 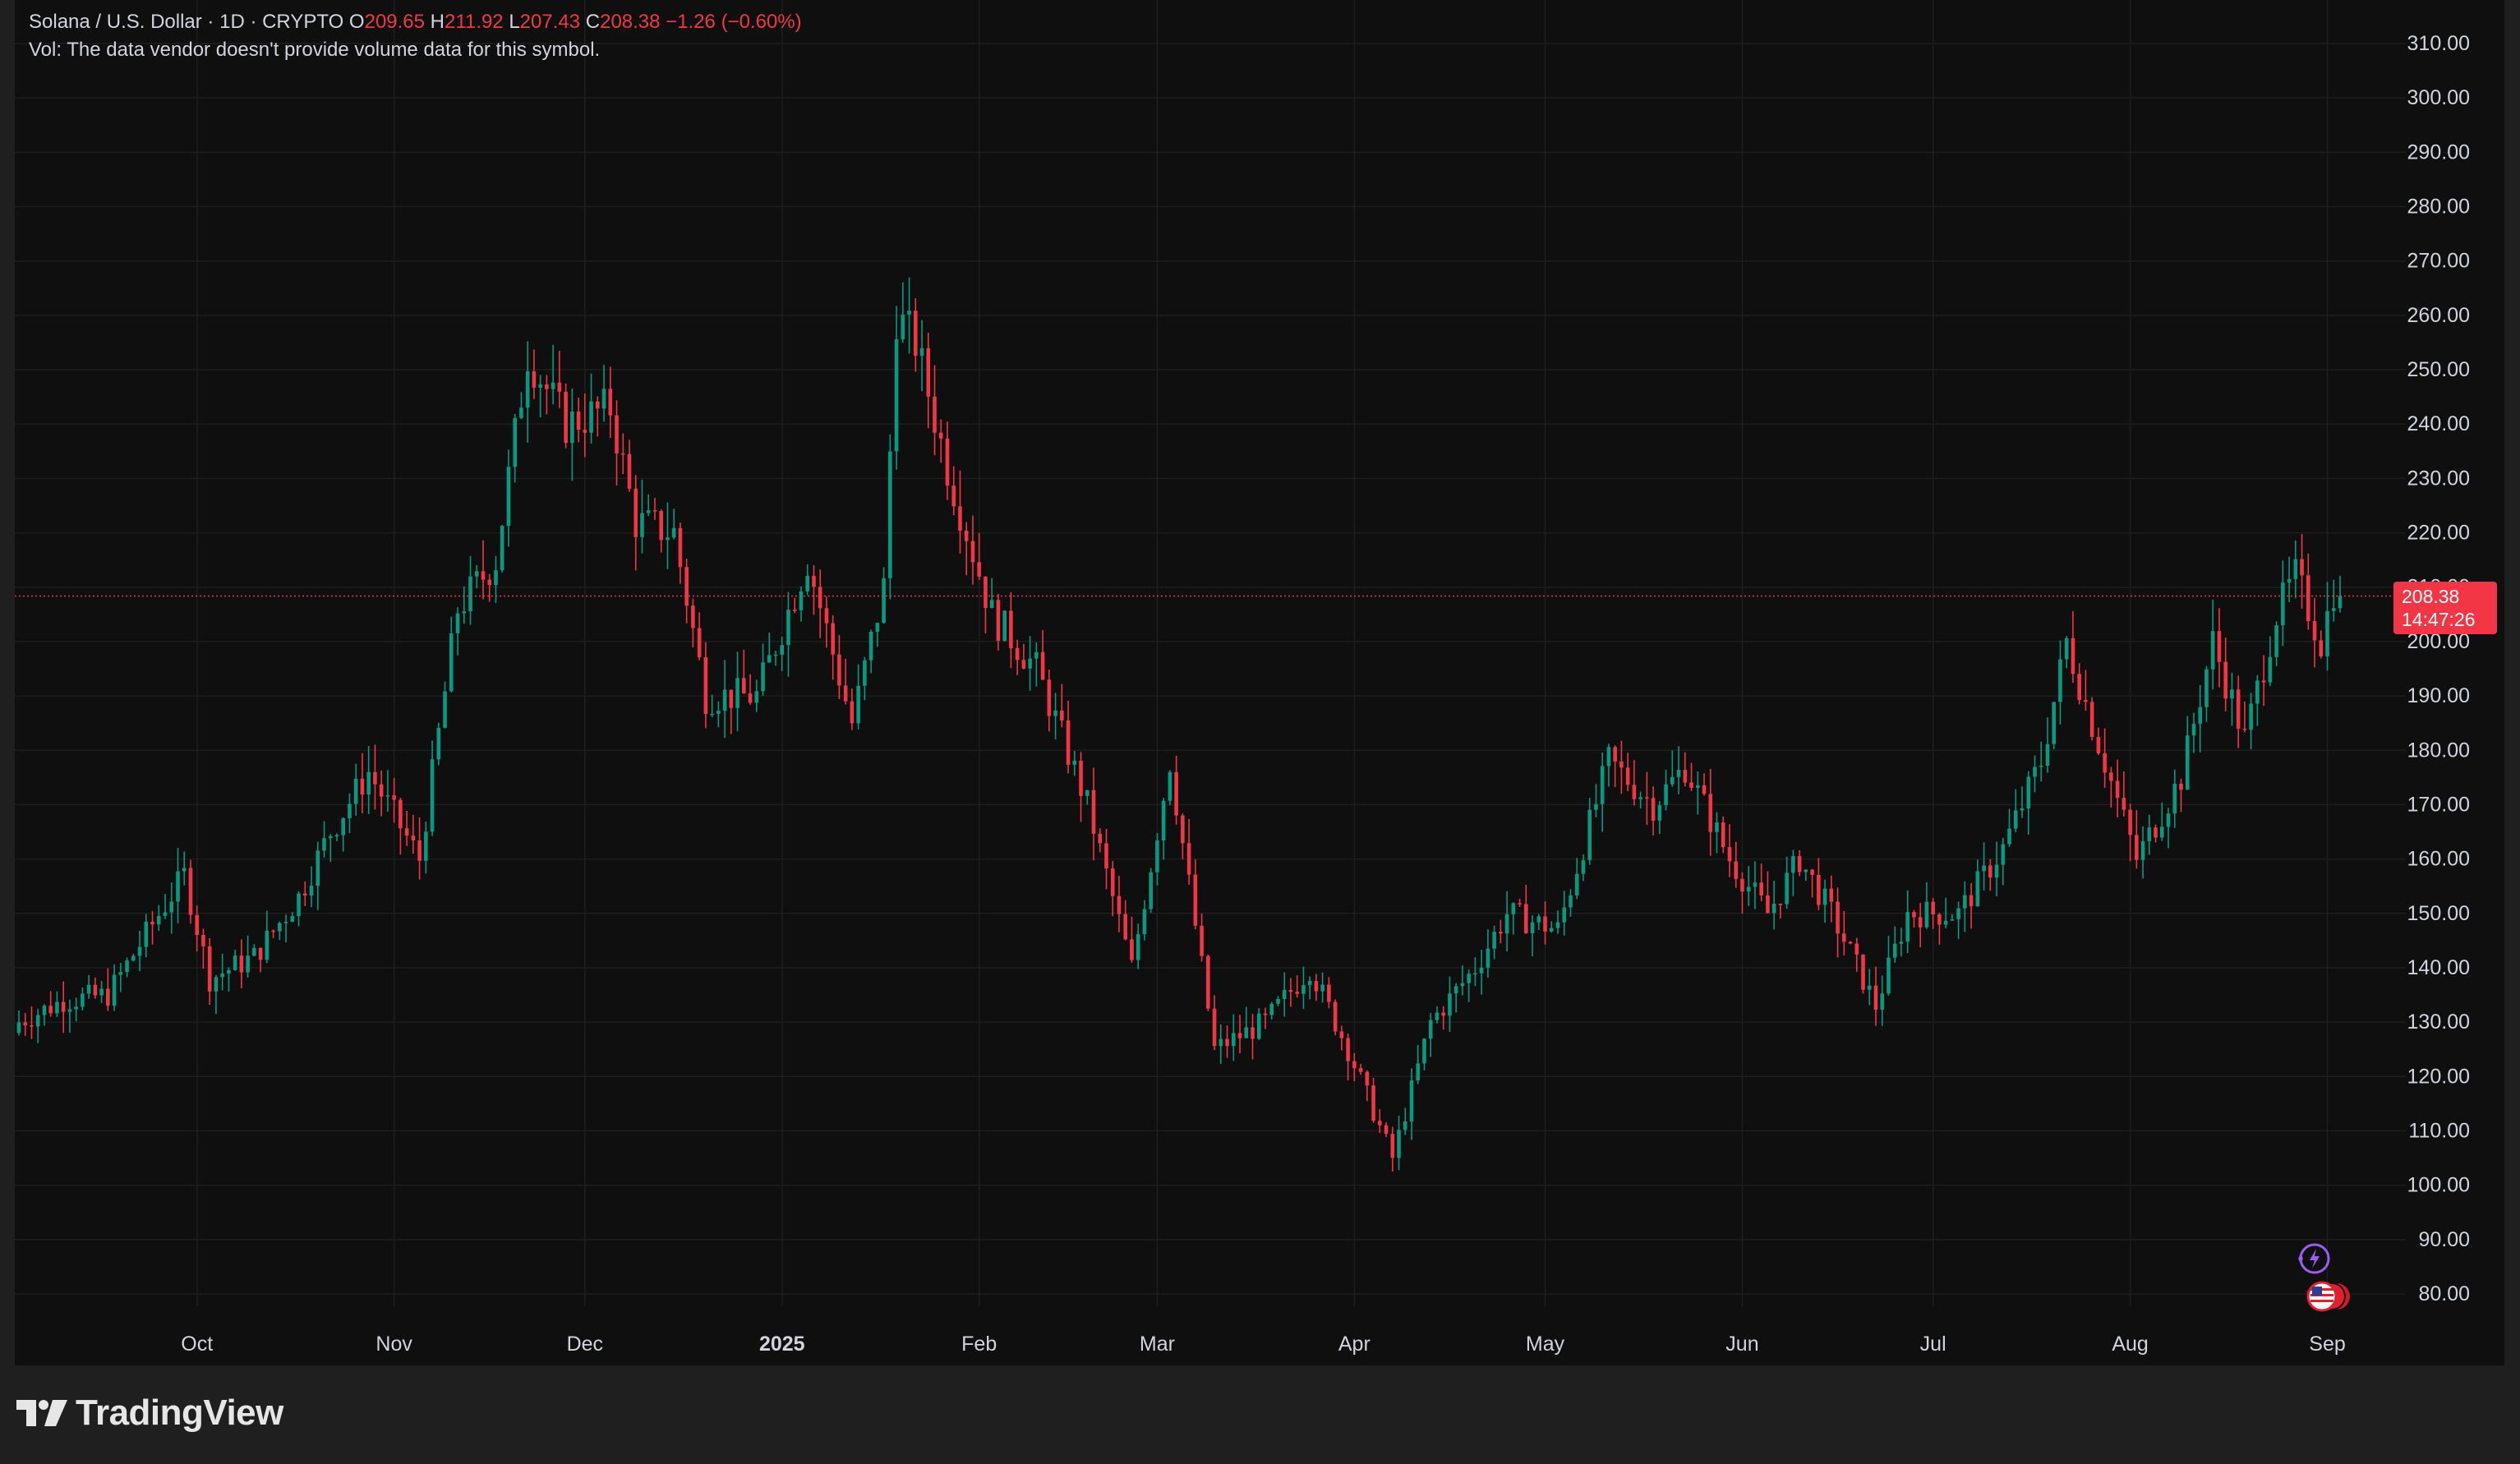 What do you see at coordinates (393, 1344) in the screenshot?
I see `x-tick-label: Nov` at bounding box center [393, 1344].